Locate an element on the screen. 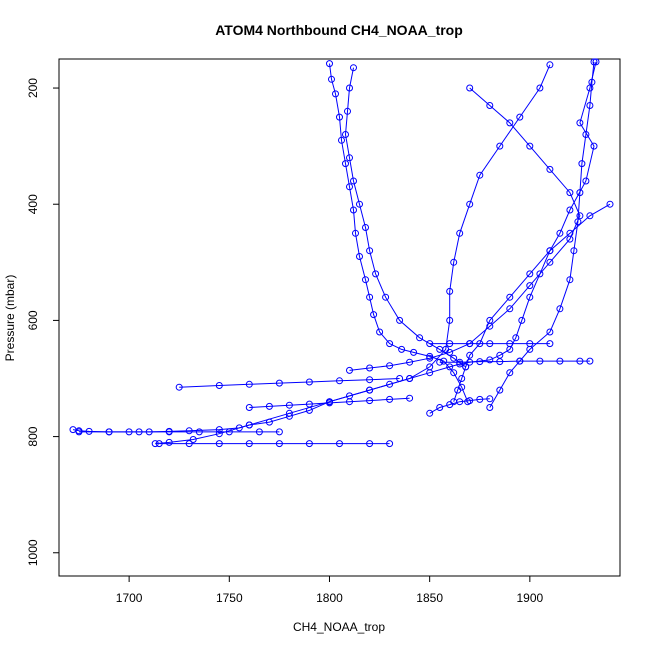 The width and height of the screenshot is (650, 650). y-tick-label: 800 is located at coordinates (33, 436).